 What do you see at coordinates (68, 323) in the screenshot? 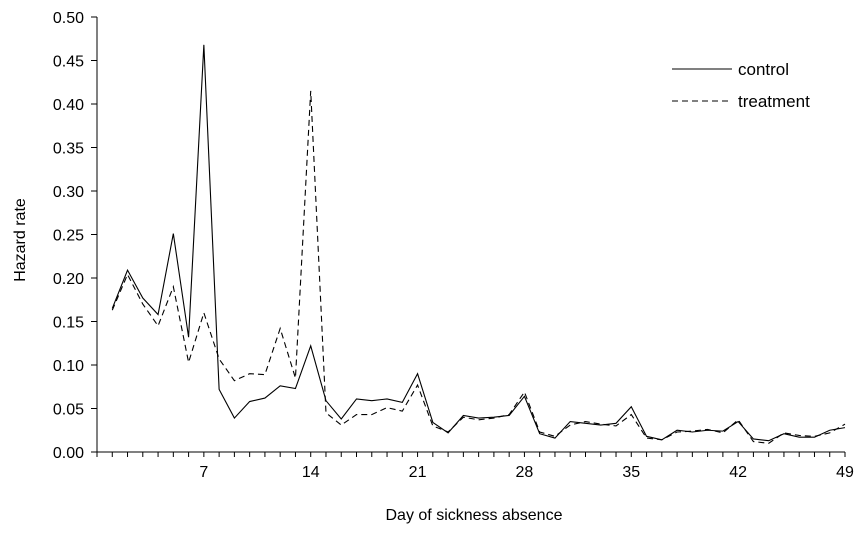
I see `y-tick-label: 0.15` at bounding box center [68, 323].